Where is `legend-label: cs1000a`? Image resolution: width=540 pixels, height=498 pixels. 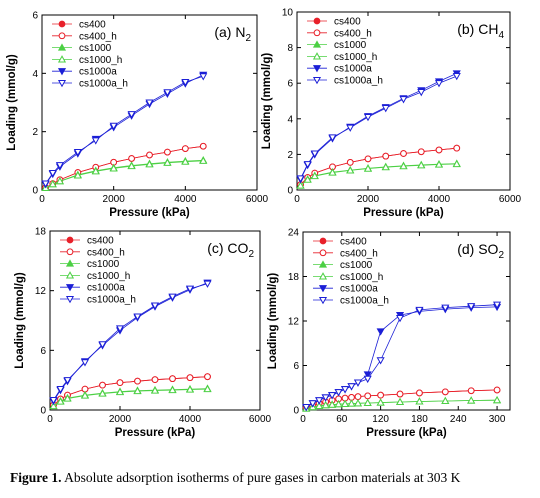 legend-label: cs1000a is located at coordinates (98, 72).